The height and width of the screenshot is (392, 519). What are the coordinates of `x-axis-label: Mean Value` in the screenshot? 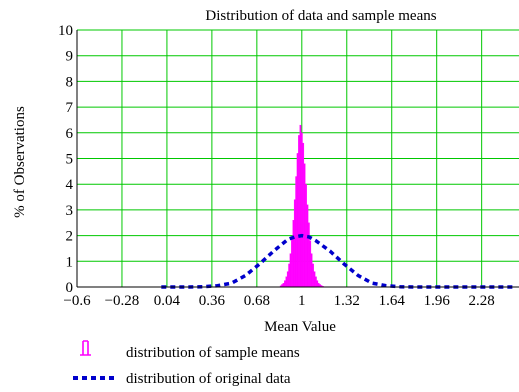 It's located at (300, 327).